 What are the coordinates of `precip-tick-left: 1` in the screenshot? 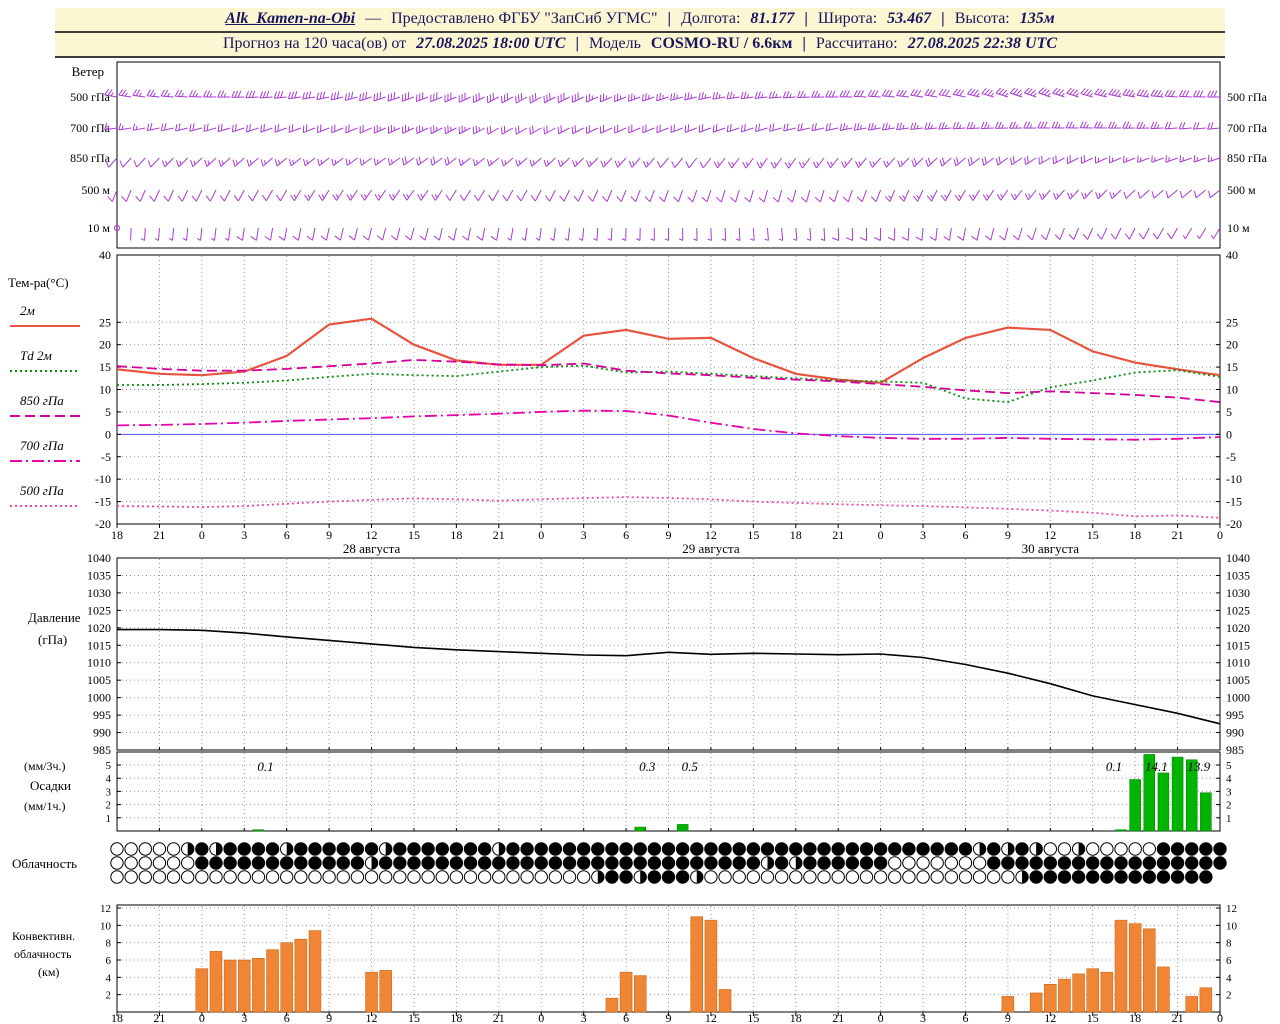 It's located at (109, 819).